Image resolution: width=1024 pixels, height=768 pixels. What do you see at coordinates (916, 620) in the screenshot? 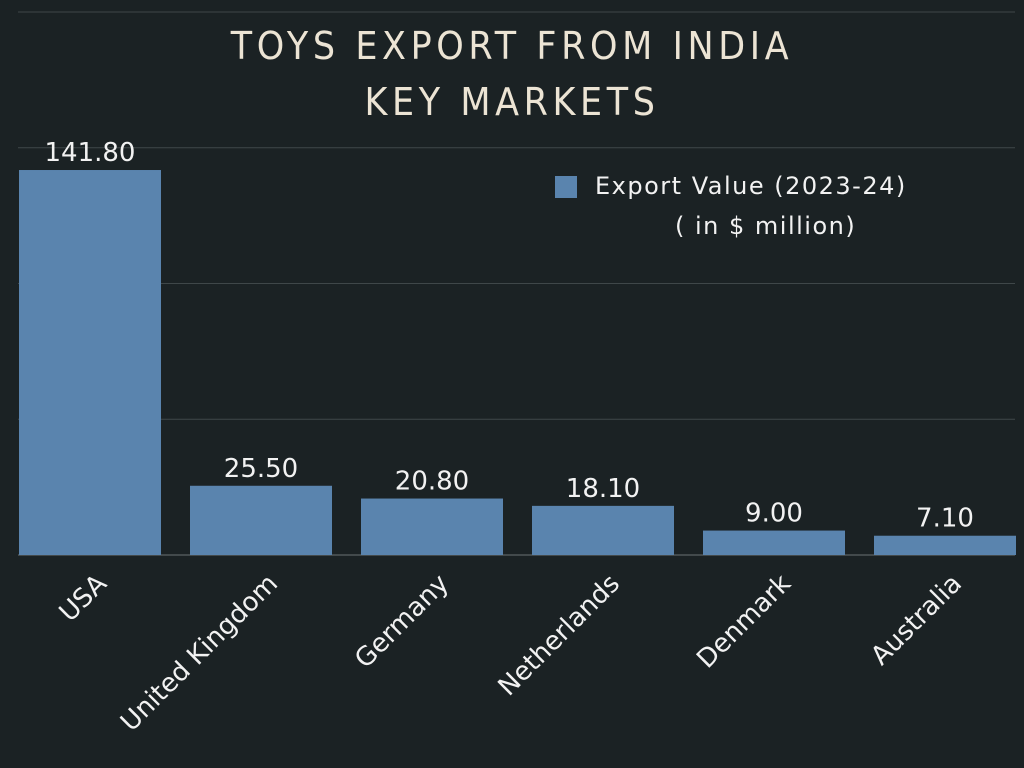
I see `category-label: Australia` at bounding box center [916, 620].